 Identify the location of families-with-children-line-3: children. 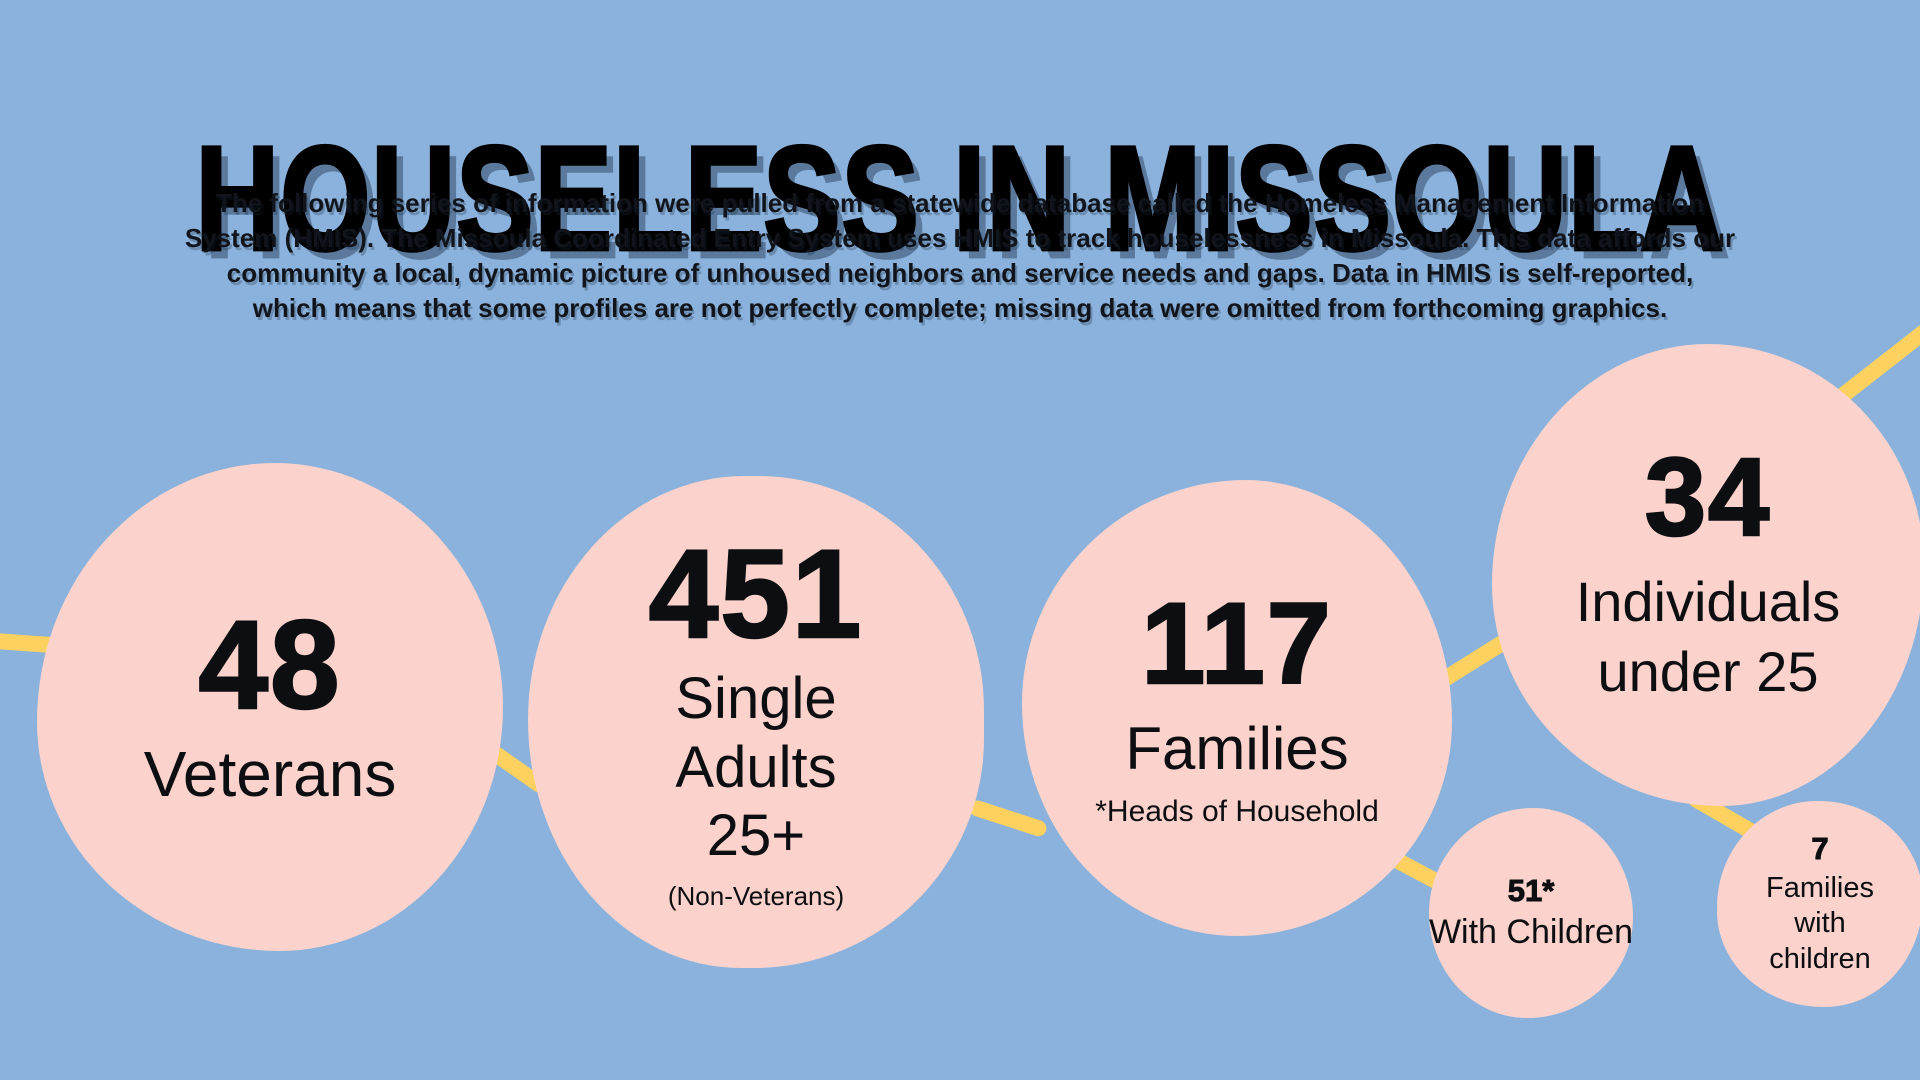
(1820, 958).